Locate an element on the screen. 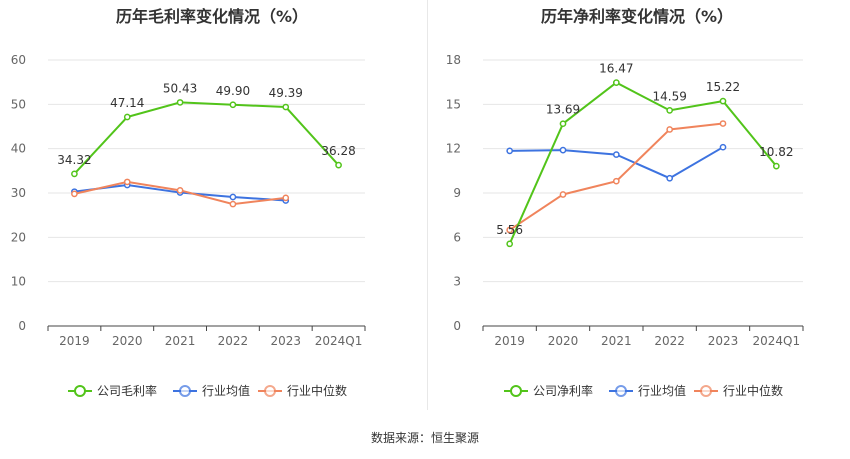  legend-label: 公司毛利率 is located at coordinates (127, 390).